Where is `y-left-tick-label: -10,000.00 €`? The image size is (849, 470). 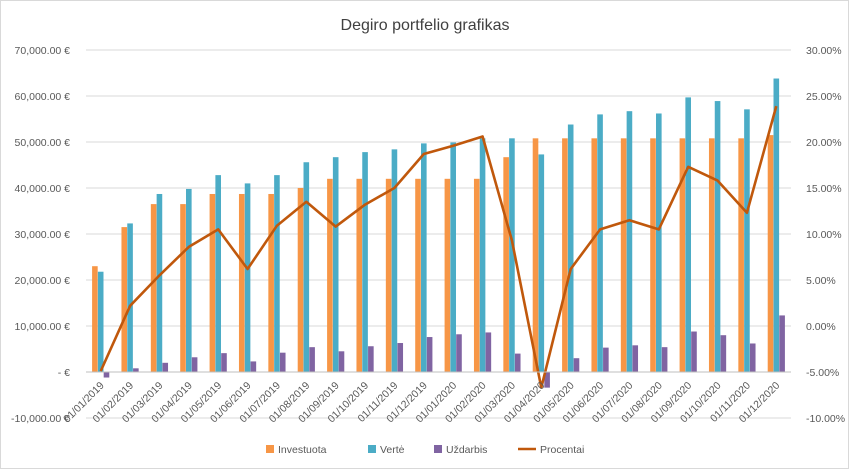 y-left-tick-label: -10,000.00 € is located at coordinates (40, 419).